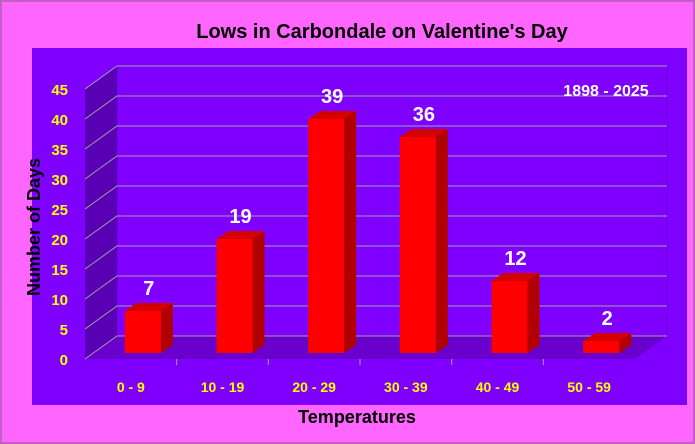 The image size is (695, 444). I want to click on bar: 12, so click(515, 300).